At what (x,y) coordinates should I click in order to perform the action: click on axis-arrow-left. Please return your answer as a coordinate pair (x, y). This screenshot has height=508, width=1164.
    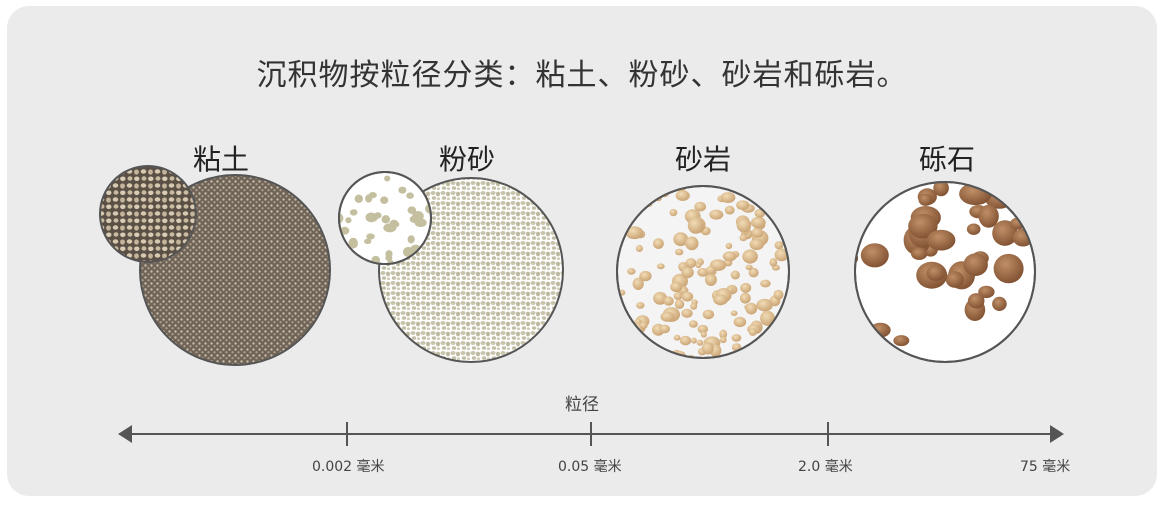
    Looking at the image, I should click on (125, 434).